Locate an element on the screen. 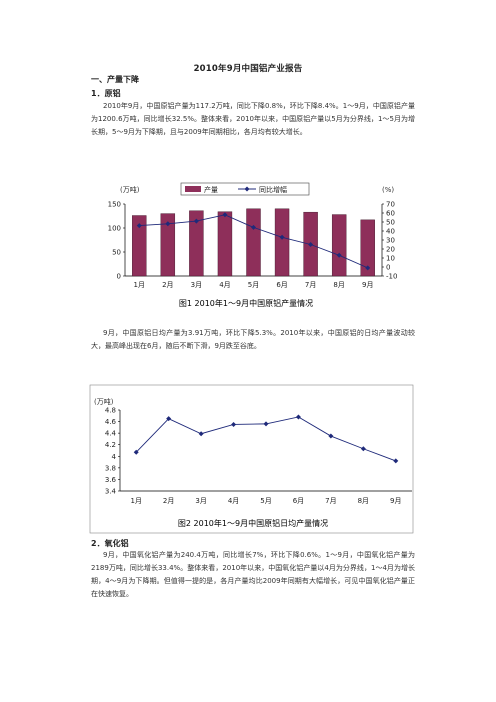  y-axis-tick-label: 4 is located at coordinates (114, 457).